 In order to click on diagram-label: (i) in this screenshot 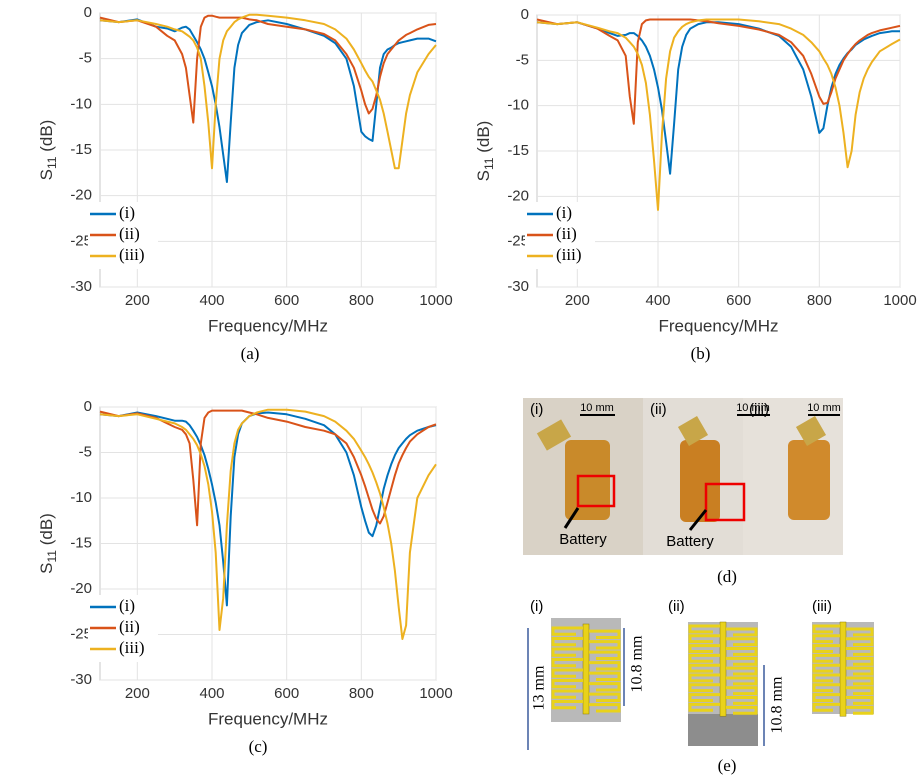, I will do `click(536, 606)`.